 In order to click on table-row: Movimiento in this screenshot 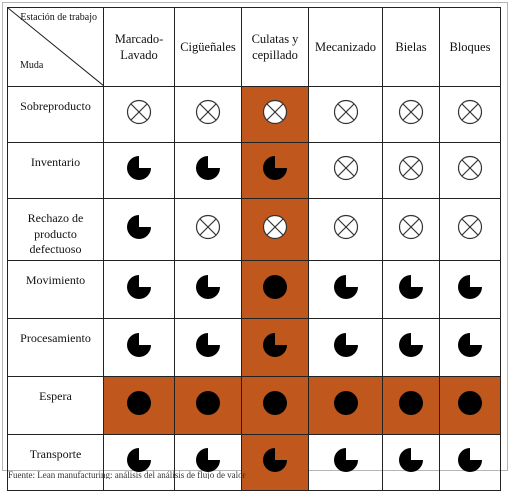, I will do `click(254, 289)`.